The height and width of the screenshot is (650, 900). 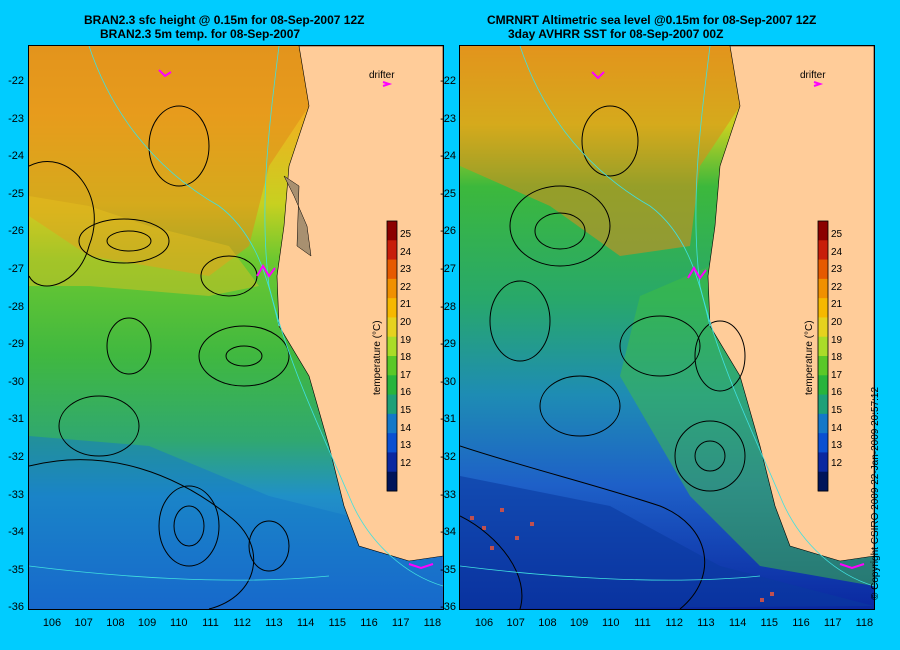 I want to click on longitude-label: 115, so click(x=337, y=623).